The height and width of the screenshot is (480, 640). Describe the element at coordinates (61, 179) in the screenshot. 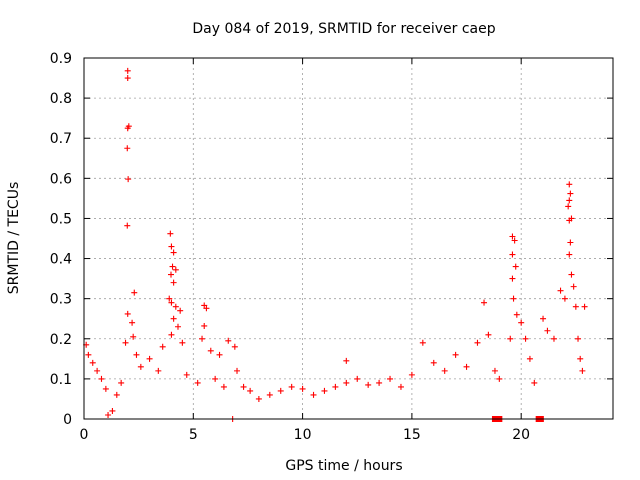

I see `y-tick-label: 0.6` at that location.